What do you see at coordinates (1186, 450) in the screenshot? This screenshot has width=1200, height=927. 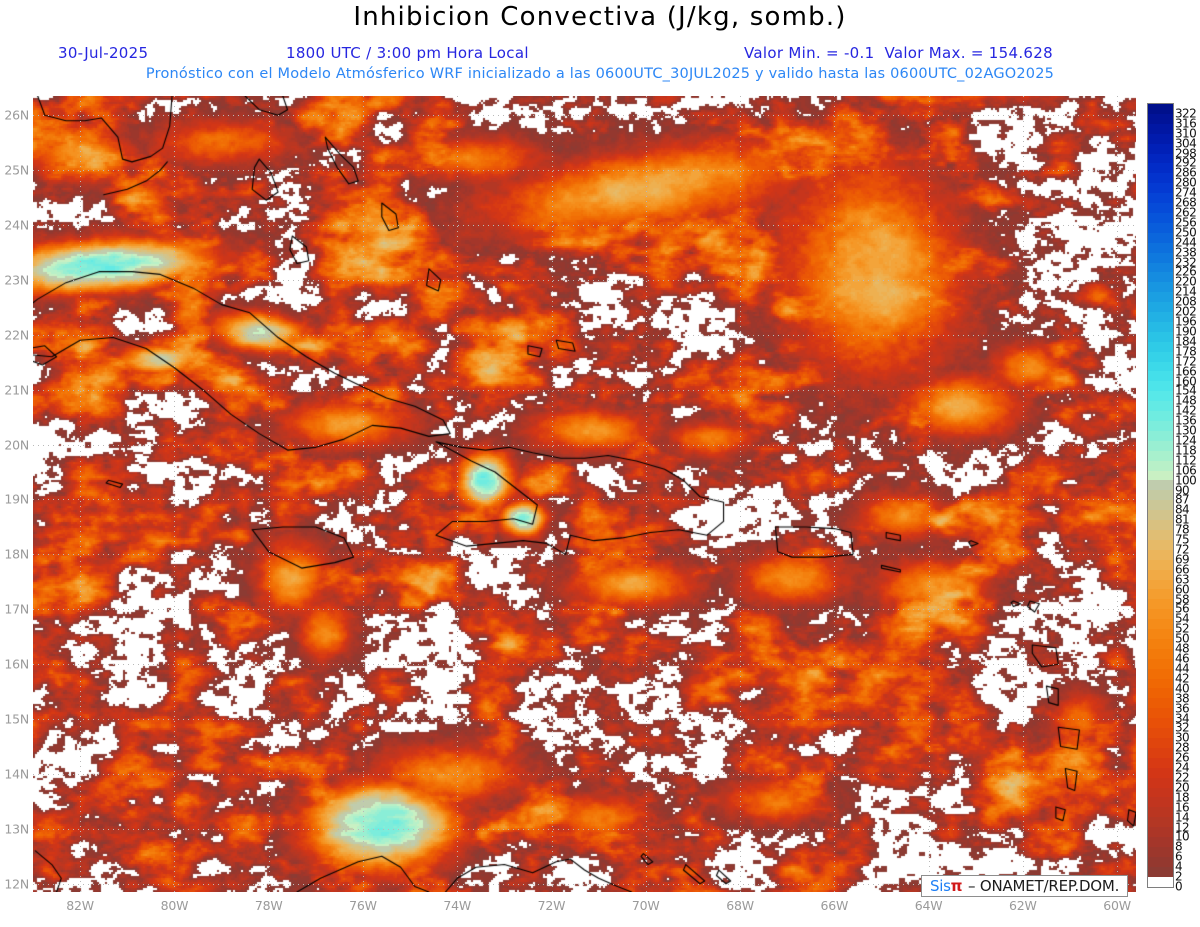 I see `colorbar-tick: 118` at bounding box center [1186, 450].